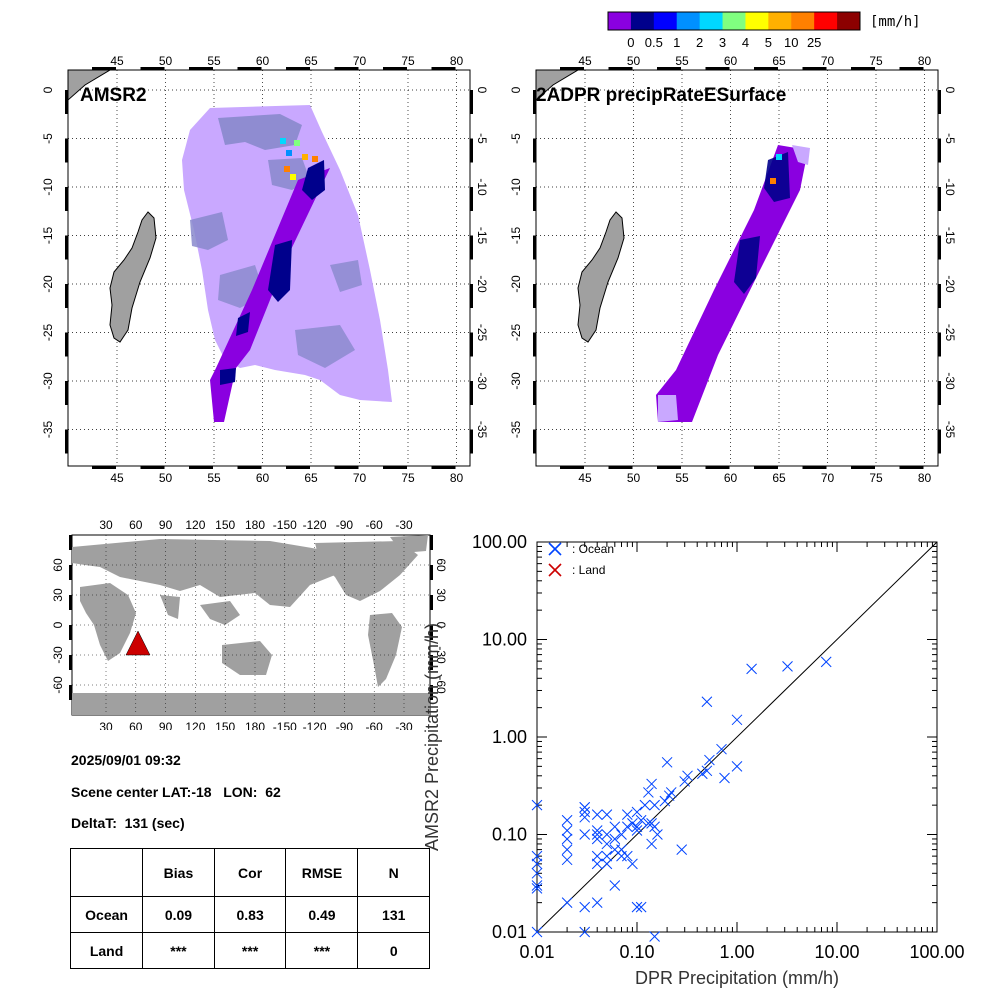 The width and height of the screenshot is (1000, 1000). Describe the element at coordinates (58, 595) in the screenshot. I see `world-lat-tick-label: 30` at that location.